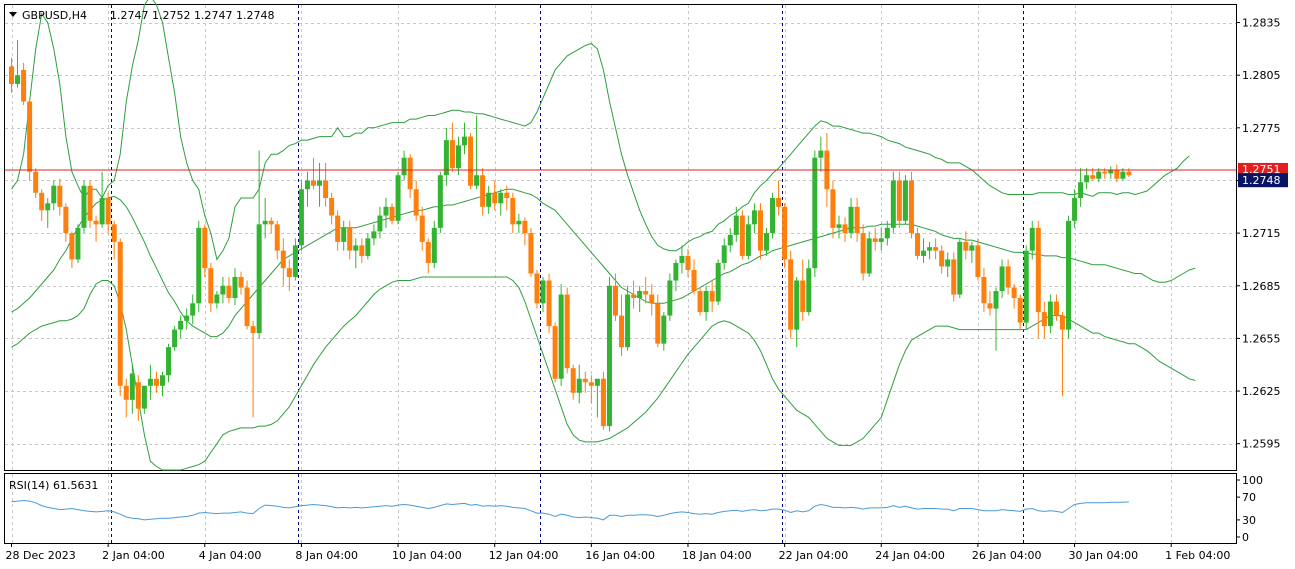 The width and height of the screenshot is (1295, 569). I want to click on rsi-axis: 100 70 30 0, so click(1249, 509).